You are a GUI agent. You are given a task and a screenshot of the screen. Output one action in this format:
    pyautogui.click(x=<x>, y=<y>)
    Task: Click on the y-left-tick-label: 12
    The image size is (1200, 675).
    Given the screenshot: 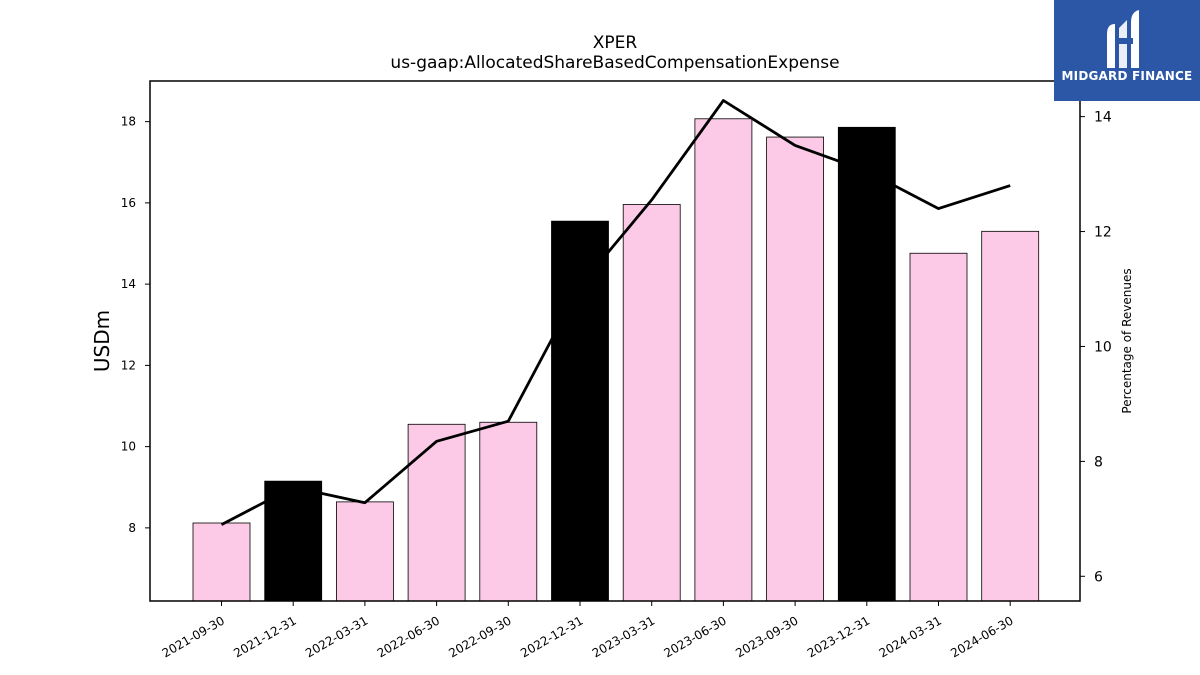 What is the action you would take?
    pyautogui.click(x=128, y=365)
    